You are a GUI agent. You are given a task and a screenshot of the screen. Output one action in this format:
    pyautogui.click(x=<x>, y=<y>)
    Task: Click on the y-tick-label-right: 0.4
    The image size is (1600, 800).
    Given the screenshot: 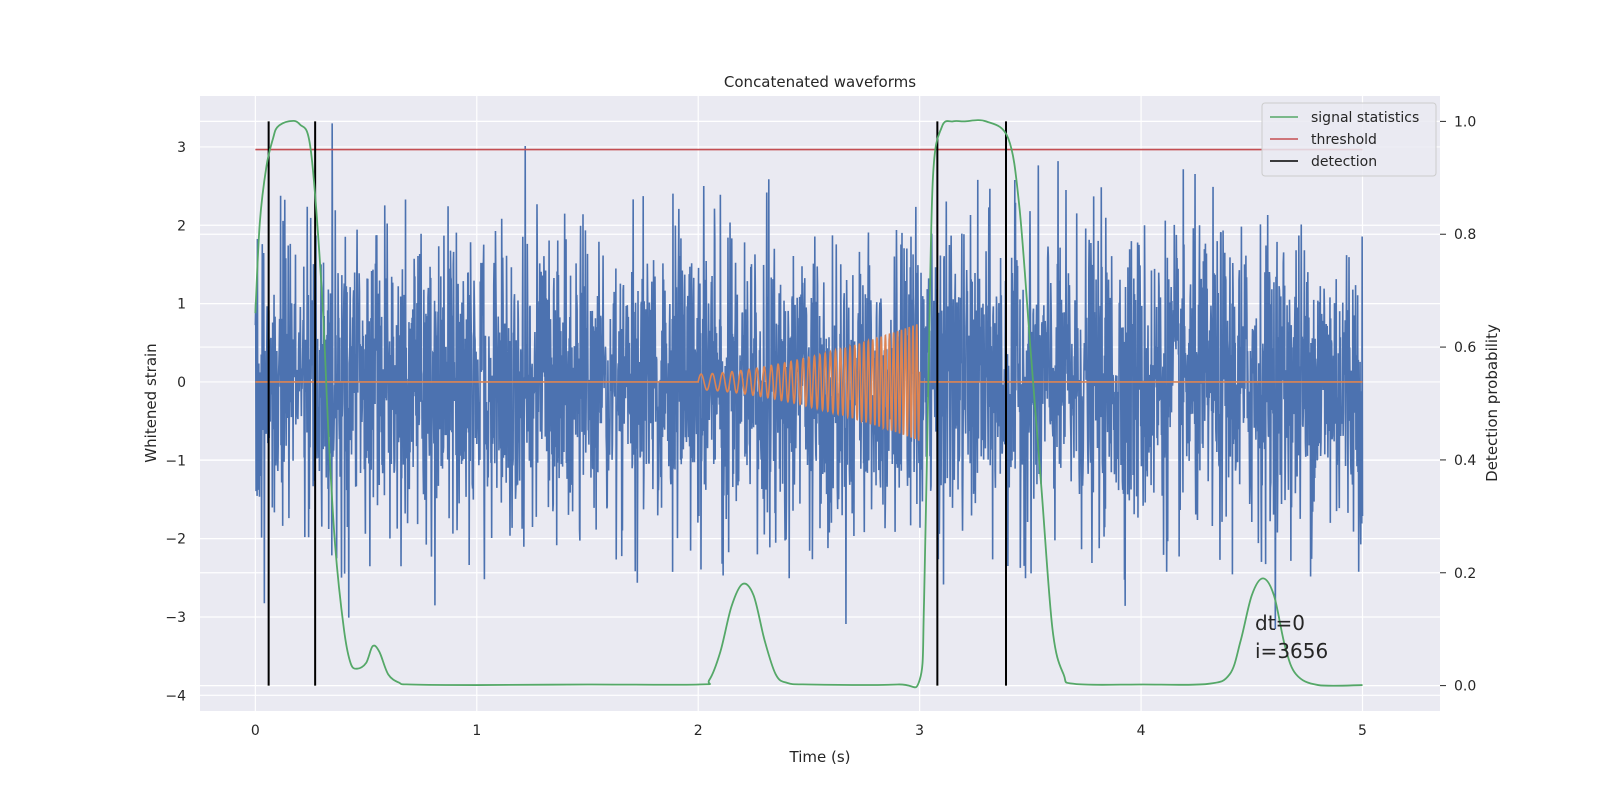 What is the action you would take?
    pyautogui.click(x=1465, y=461)
    